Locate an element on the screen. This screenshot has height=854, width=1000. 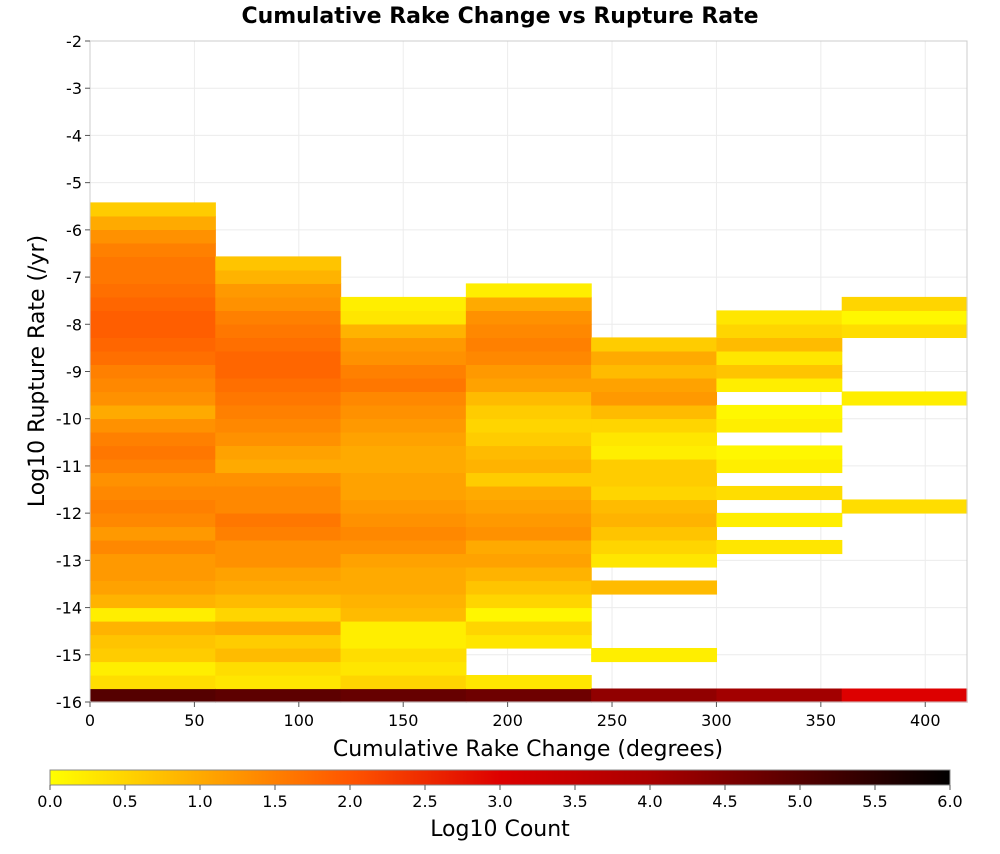
colorbar-tick-label: 4.0 is located at coordinates (649, 801).